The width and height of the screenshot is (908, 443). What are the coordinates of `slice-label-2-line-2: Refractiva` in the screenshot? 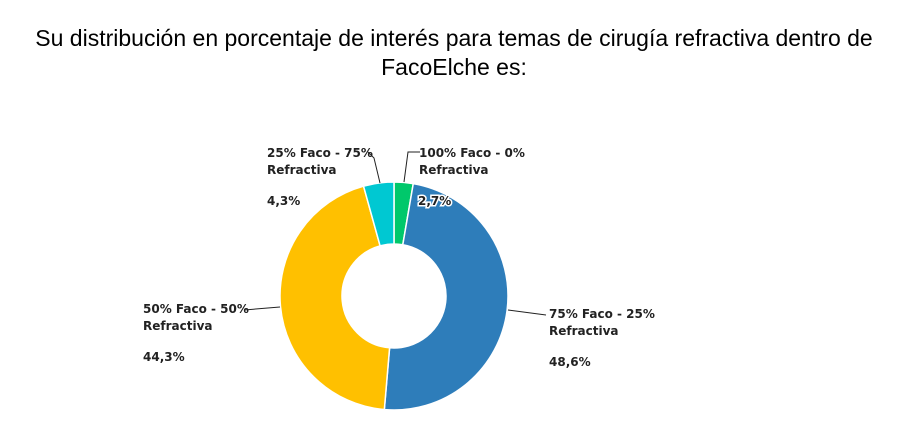 It's located at (584, 331).